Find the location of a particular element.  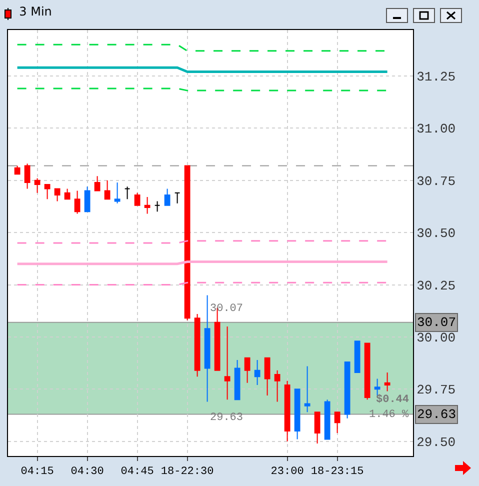

y-tick-label: 31.25 is located at coordinates (436, 76).